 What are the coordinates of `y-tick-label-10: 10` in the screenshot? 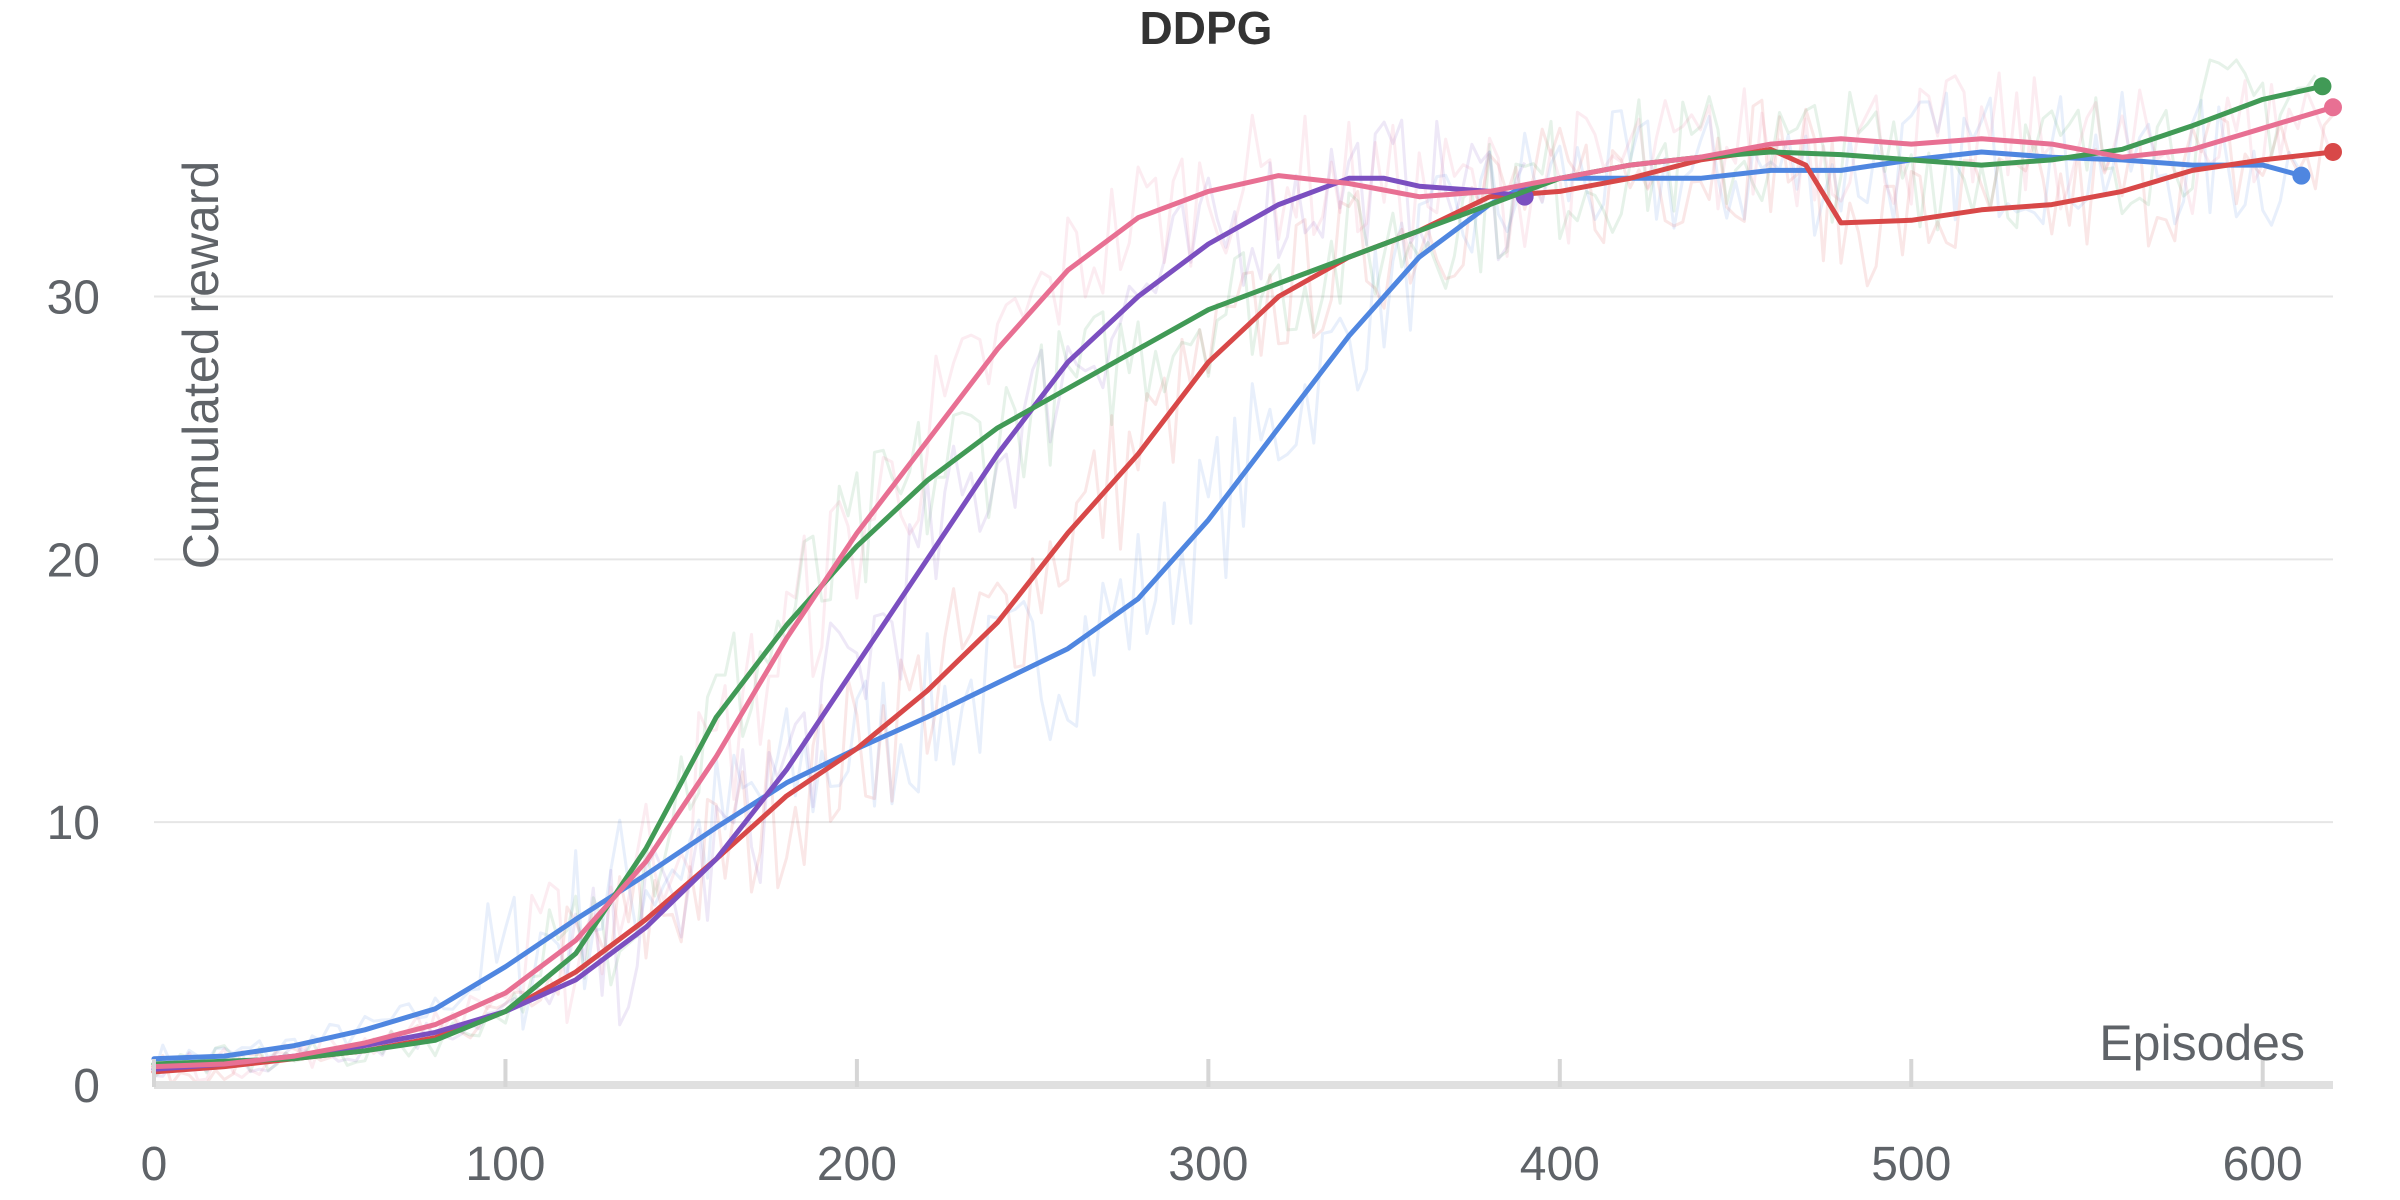 It's located at (73, 823).